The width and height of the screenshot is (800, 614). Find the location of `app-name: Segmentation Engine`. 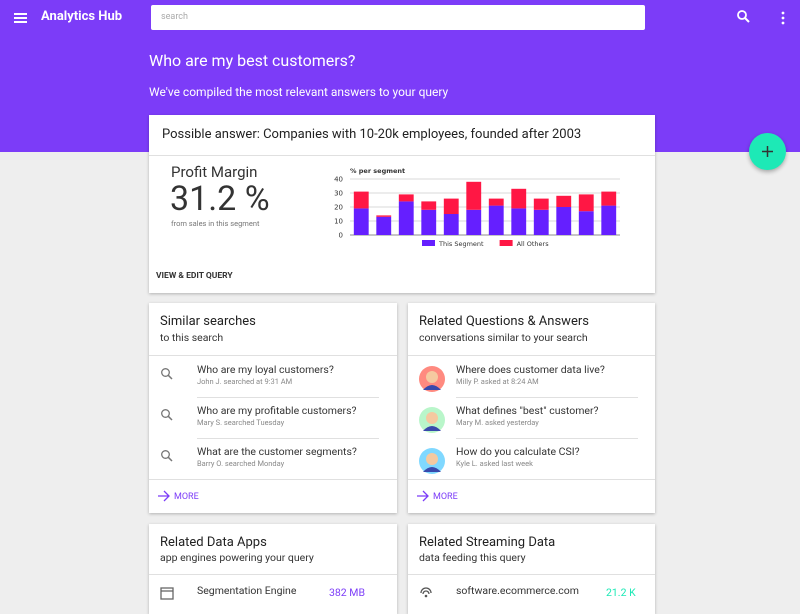

app-name: Segmentation Engine is located at coordinates (247, 590).